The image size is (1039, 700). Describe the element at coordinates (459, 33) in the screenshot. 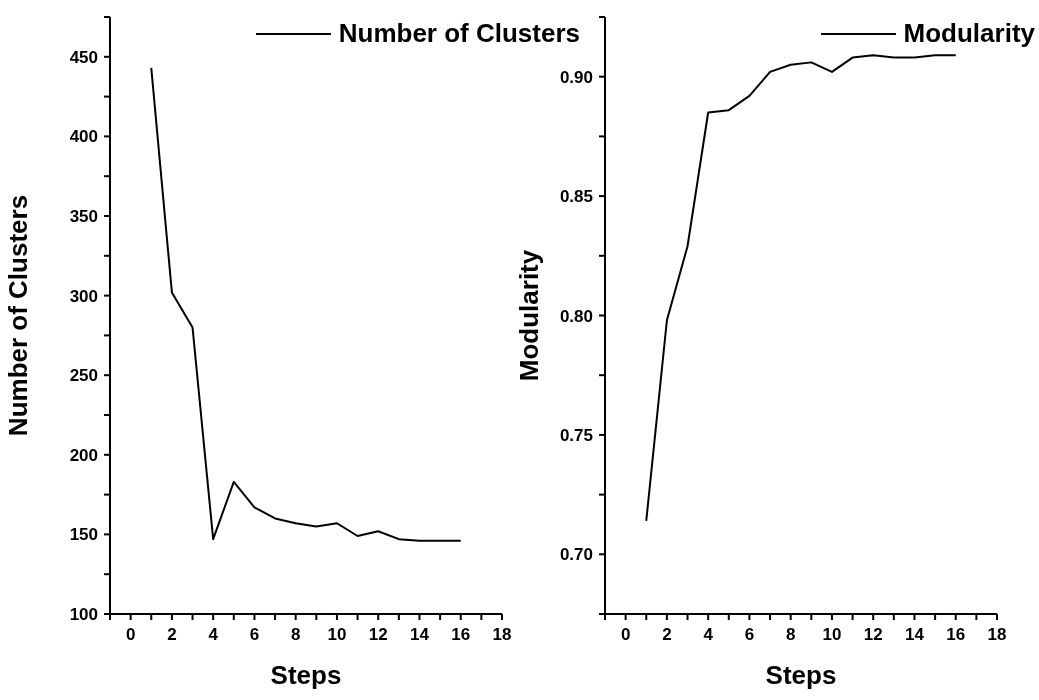

I see `legend-label: Number of Clusters` at that location.